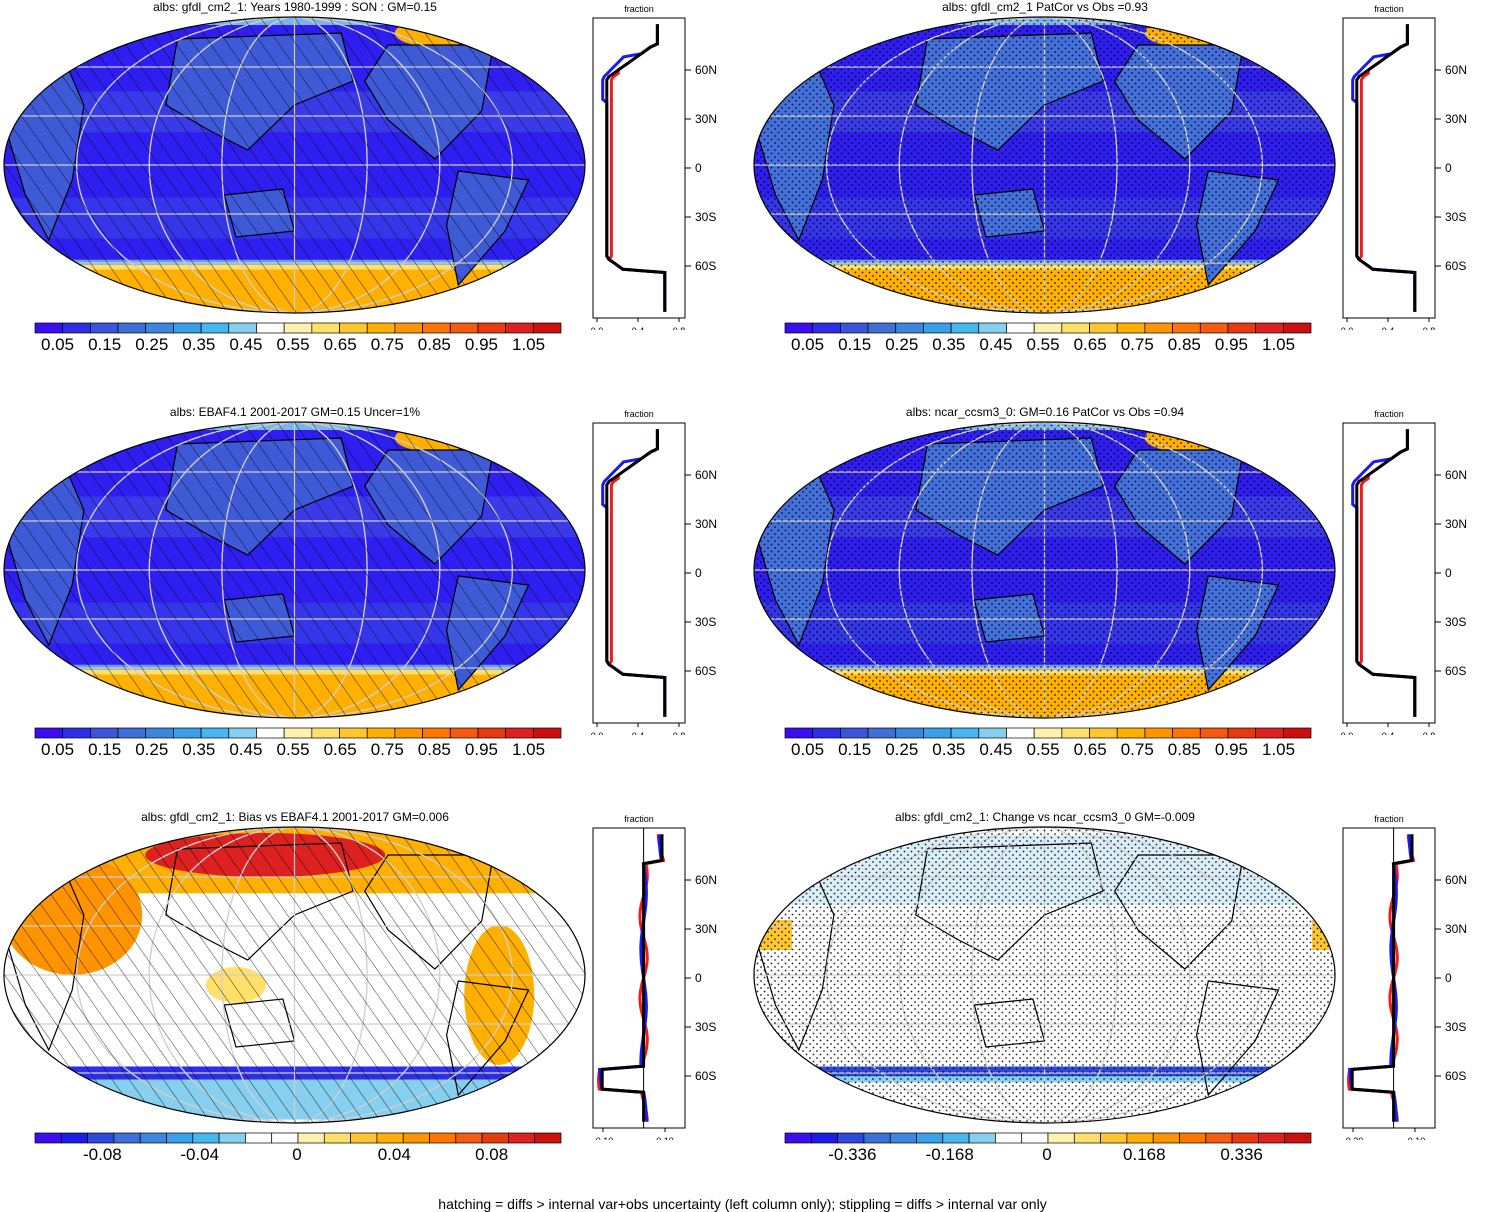  Describe the element at coordinates (102, 1154) in the screenshot. I see `colorbar-label: -0.08` at that location.